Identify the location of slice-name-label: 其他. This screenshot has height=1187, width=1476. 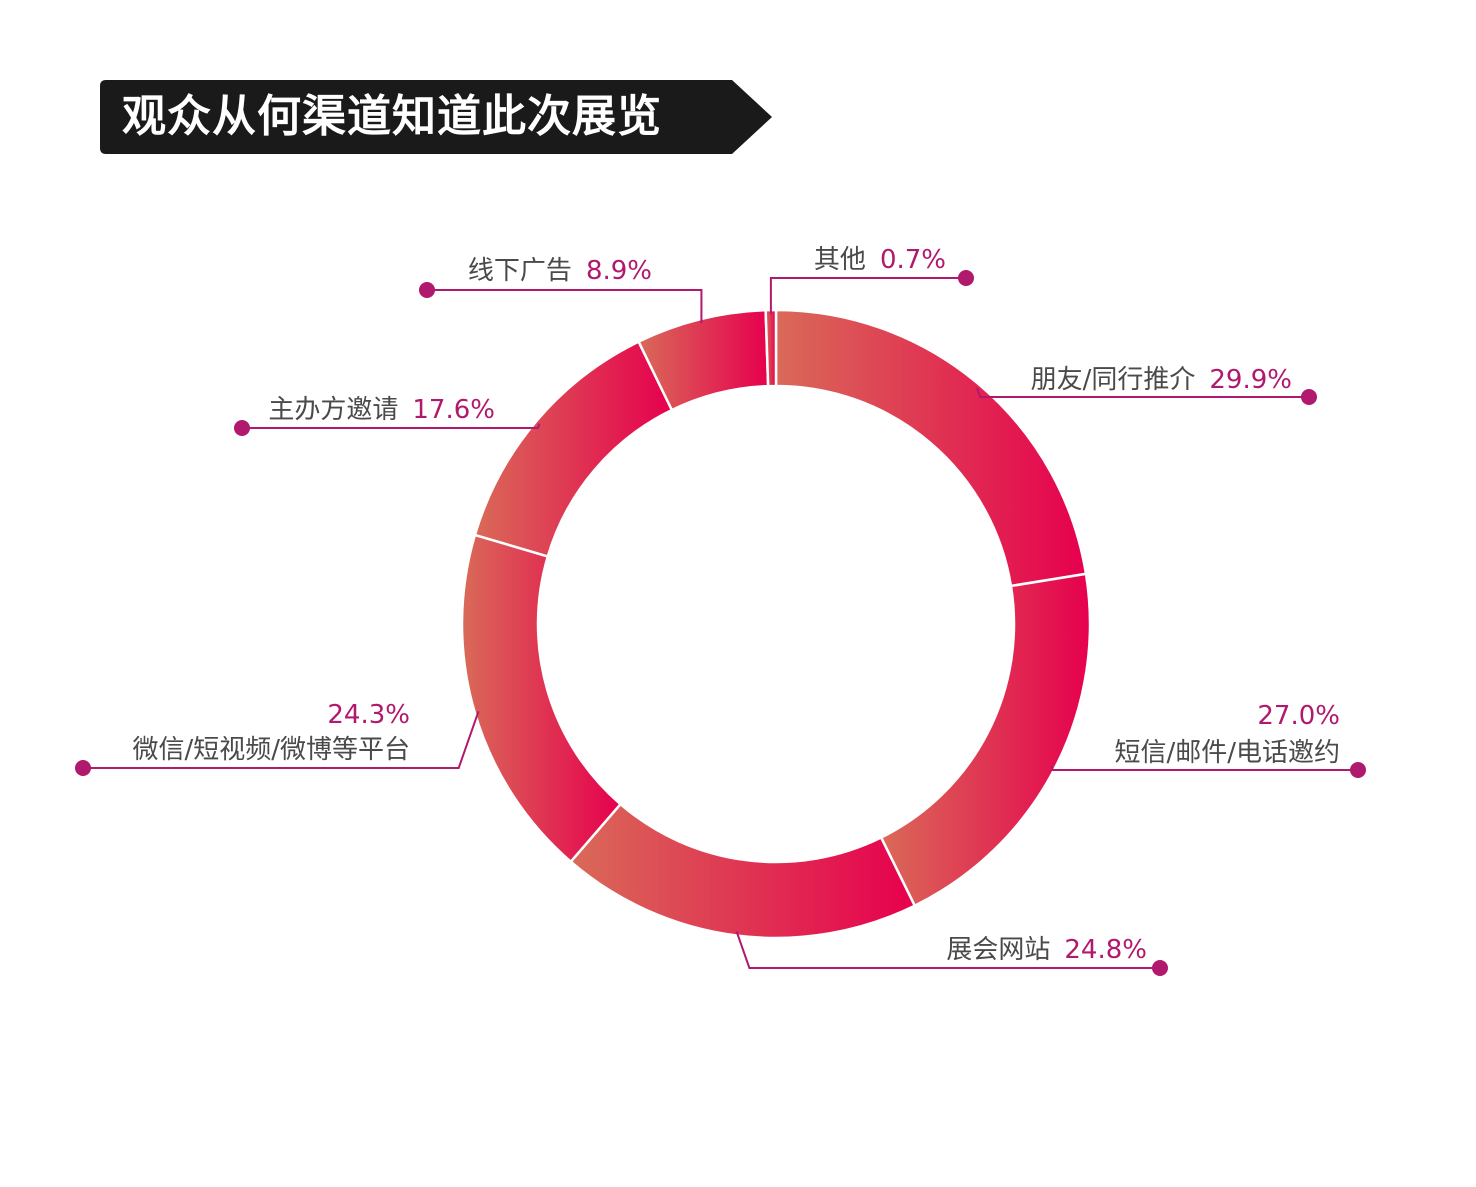
(840, 260).